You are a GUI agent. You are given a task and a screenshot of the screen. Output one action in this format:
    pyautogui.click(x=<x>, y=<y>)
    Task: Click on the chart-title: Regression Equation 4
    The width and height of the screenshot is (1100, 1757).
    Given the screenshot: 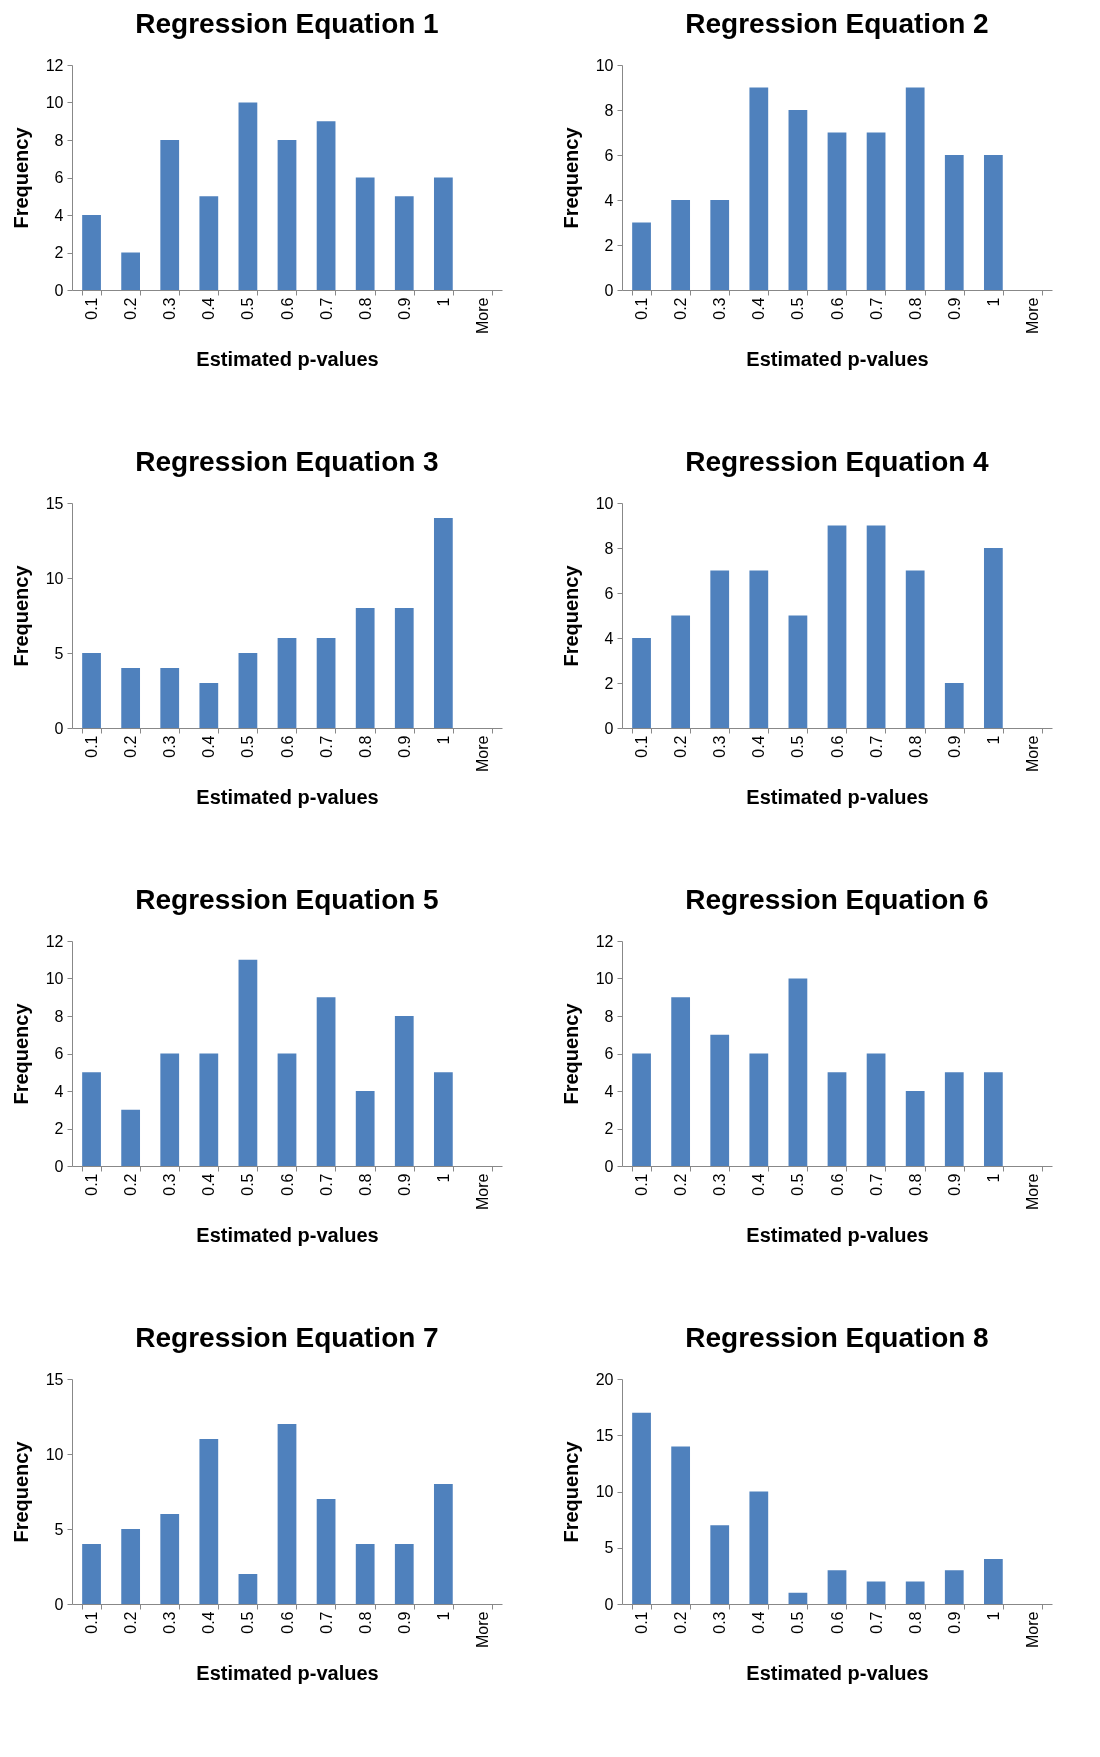 What is the action you would take?
    pyautogui.click(x=837, y=461)
    